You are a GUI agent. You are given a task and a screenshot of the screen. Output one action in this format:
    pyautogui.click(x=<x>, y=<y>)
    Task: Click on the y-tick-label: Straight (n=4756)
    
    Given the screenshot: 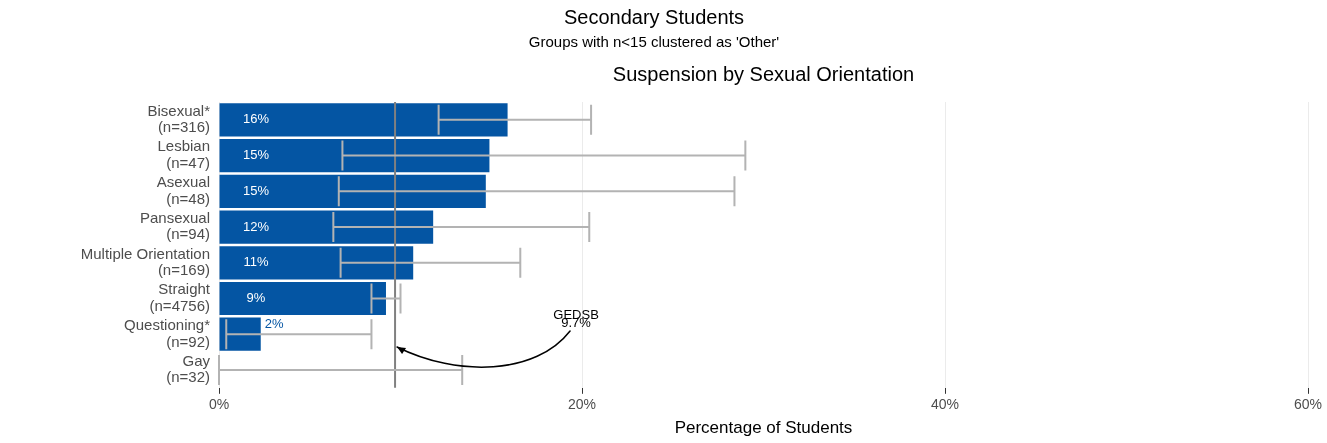 What is the action you would take?
    pyautogui.click(x=180, y=297)
    